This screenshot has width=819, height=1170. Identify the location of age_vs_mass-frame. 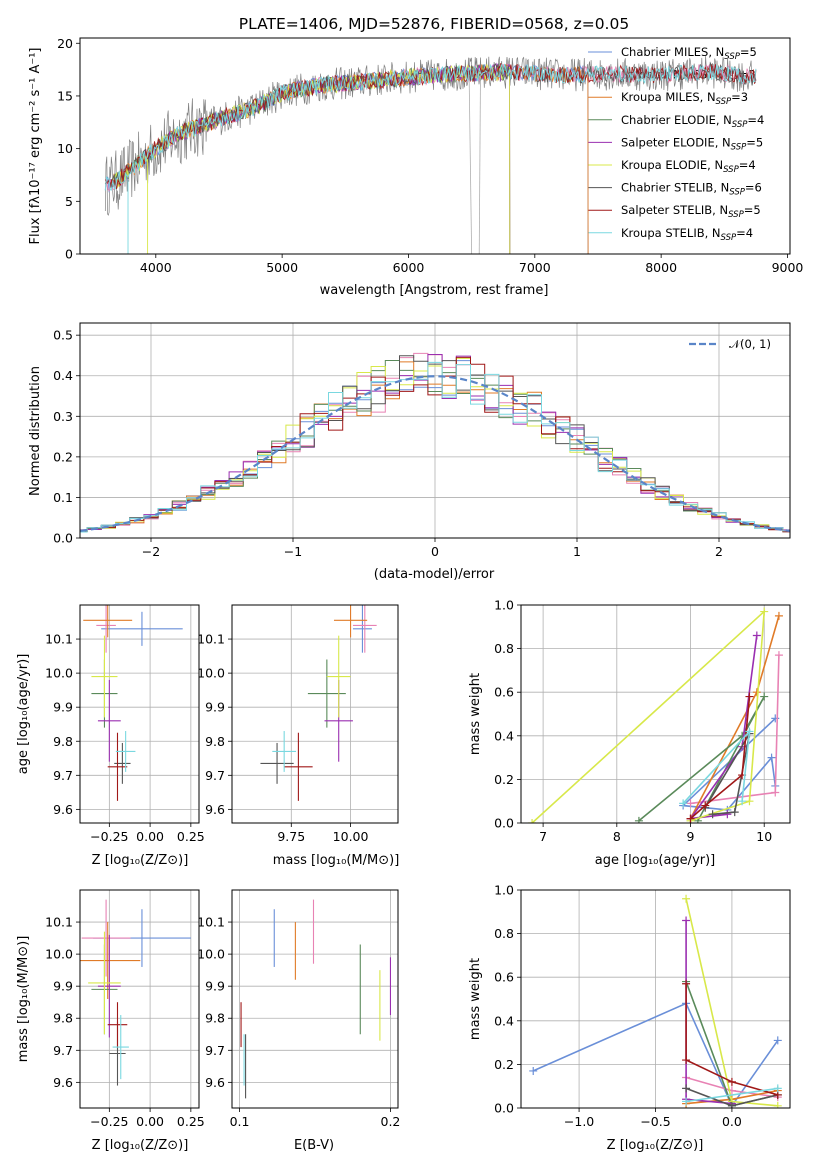
(315, 714).